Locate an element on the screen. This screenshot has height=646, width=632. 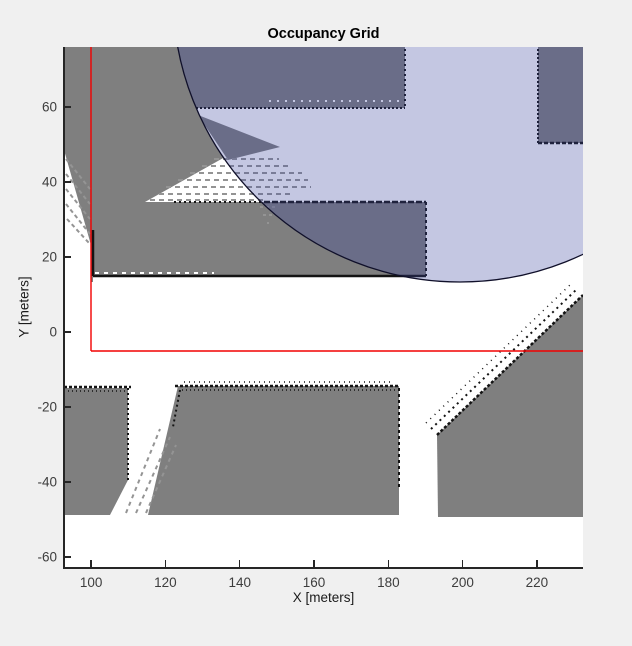
y-tick-label: 0 is located at coordinates (53, 332).